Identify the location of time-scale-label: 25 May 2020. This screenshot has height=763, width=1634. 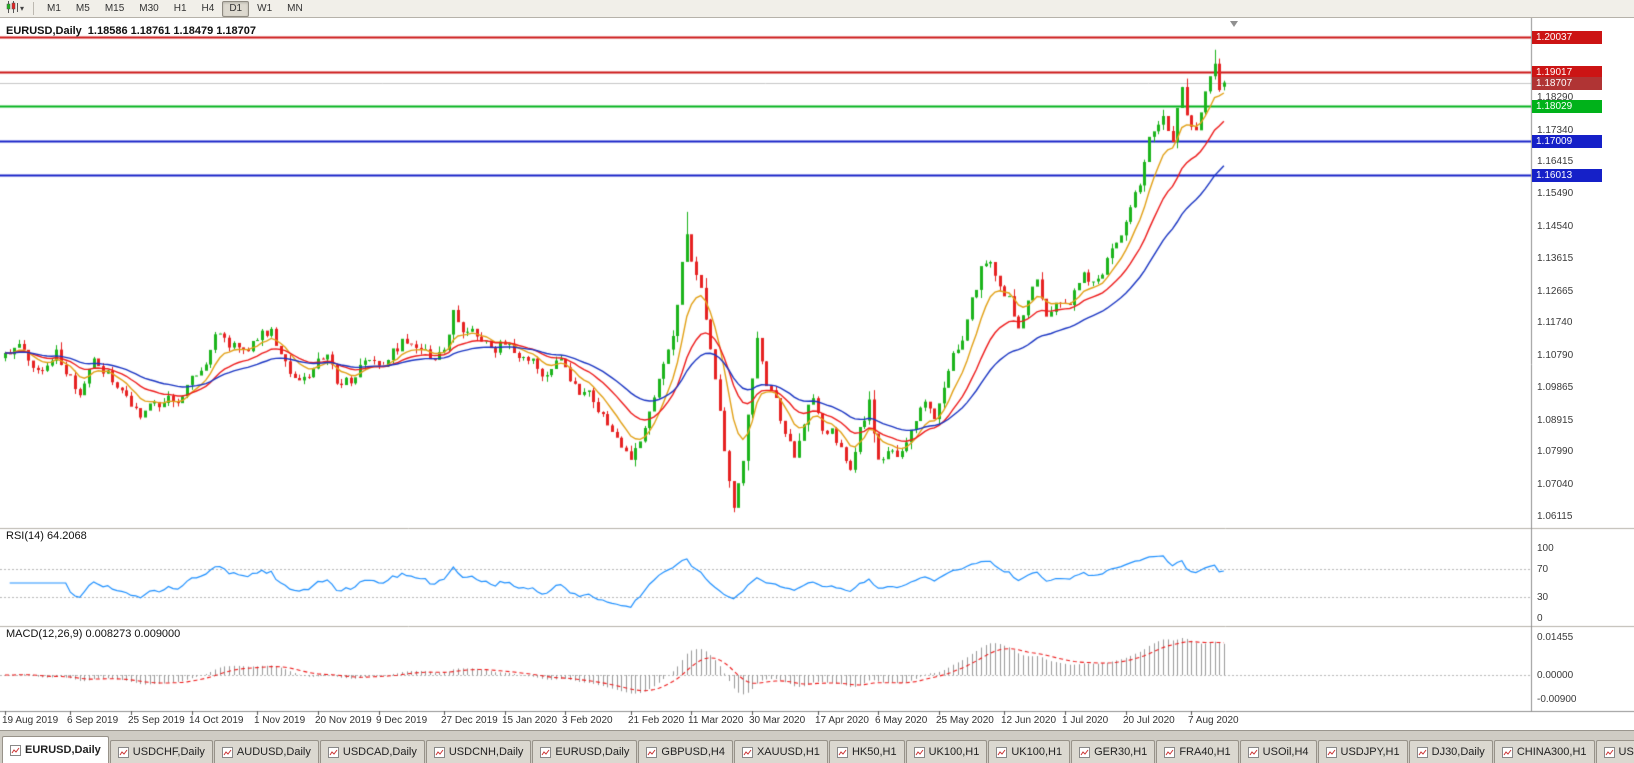
(965, 720).